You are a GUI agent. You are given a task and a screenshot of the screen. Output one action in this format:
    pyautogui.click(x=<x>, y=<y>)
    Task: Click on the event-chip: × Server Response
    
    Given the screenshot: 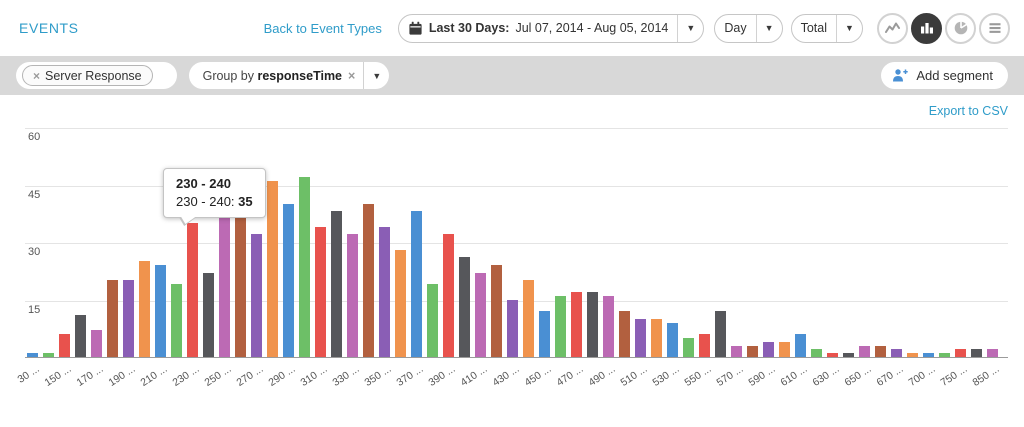 What is the action you would take?
    pyautogui.click(x=96, y=75)
    